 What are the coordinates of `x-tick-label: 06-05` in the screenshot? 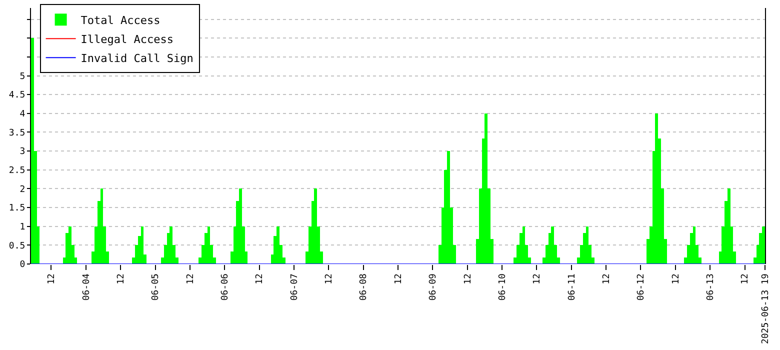 It's located at (156, 287).